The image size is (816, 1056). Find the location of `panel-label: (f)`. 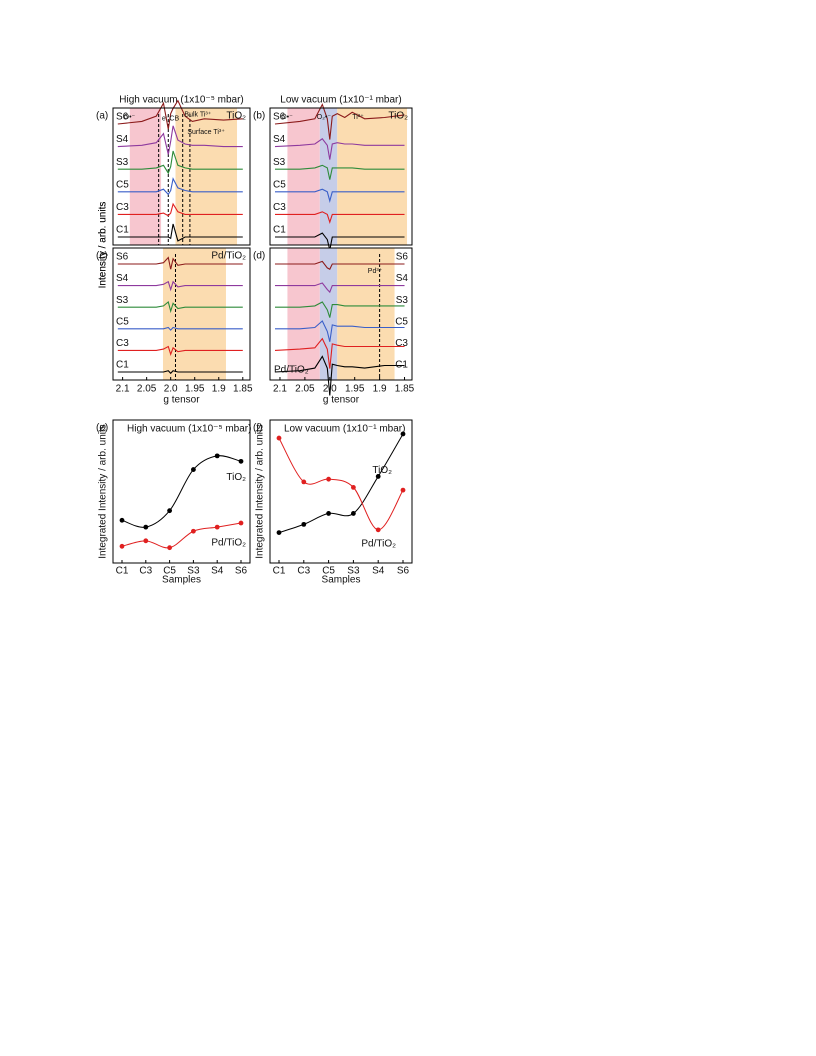

panel-label: (f) is located at coordinates (257, 428).